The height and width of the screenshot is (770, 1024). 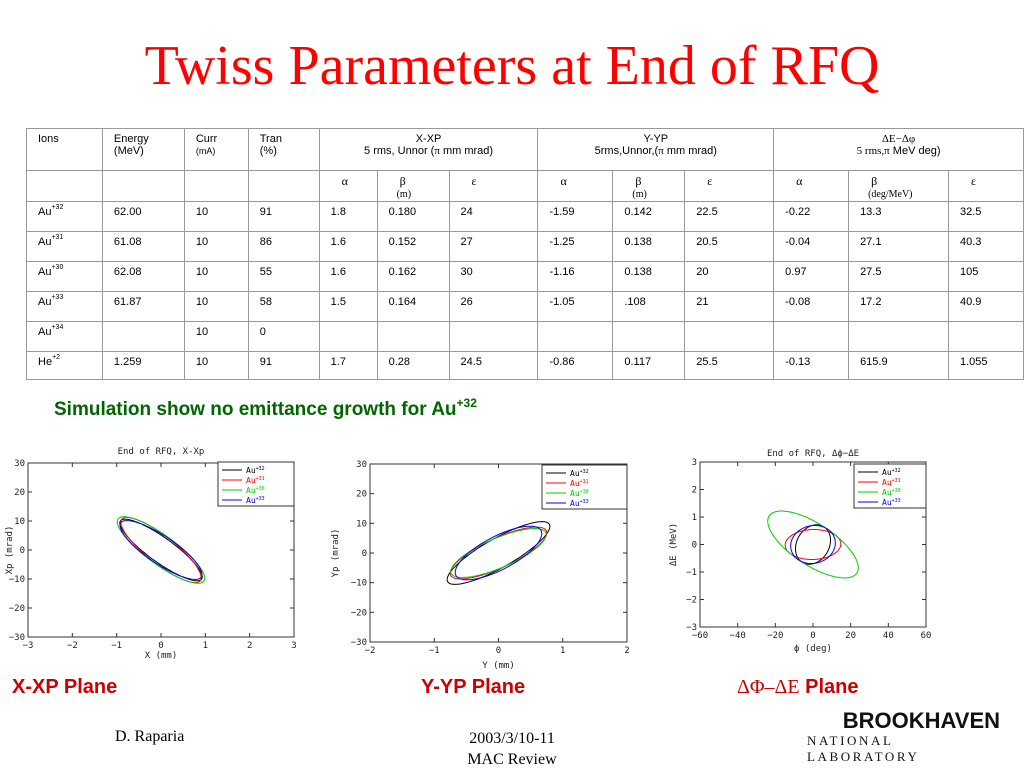 I want to click on cell-ay: -1.25, so click(x=575, y=246).